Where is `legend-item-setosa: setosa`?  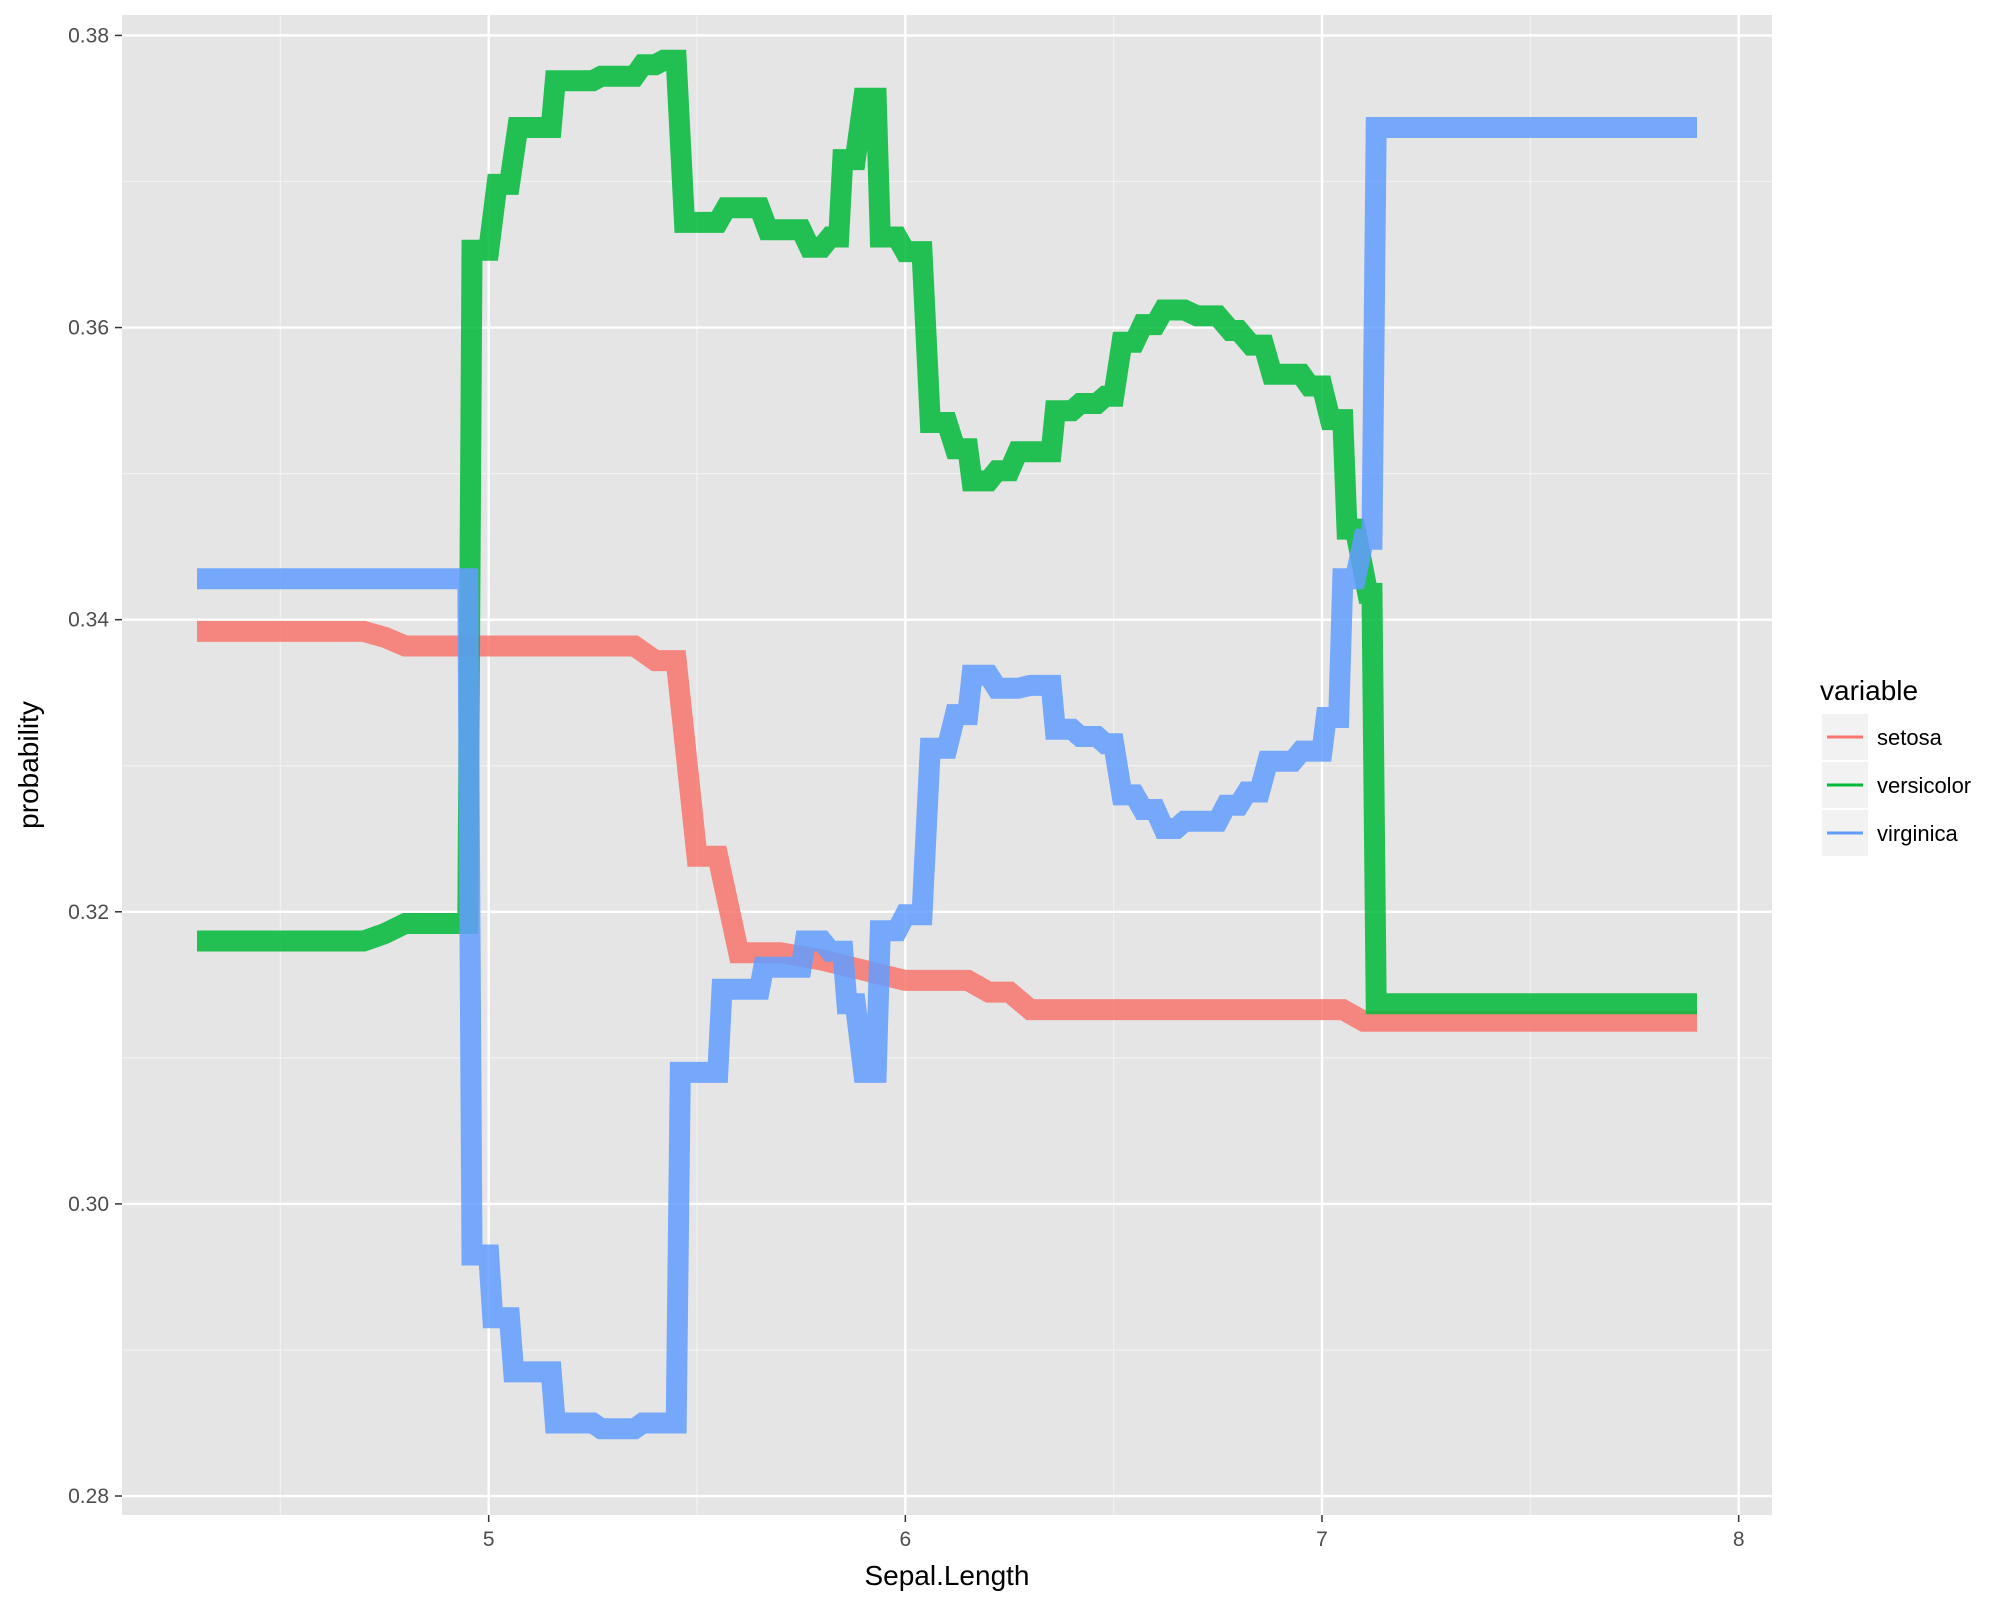
legend-item-setosa: setosa is located at coordinates (1882, 737).